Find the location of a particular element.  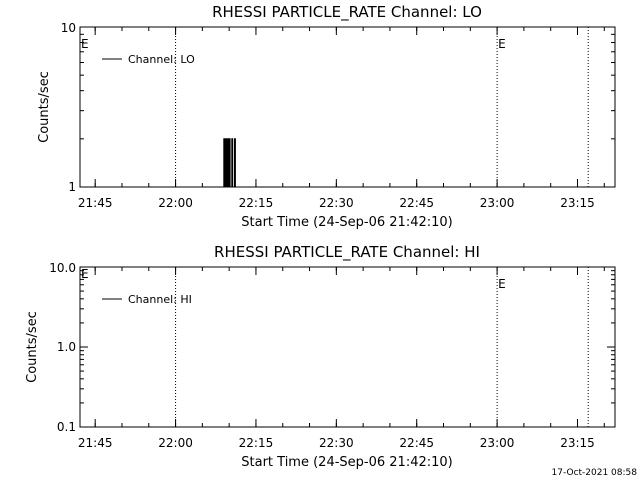

chart-hi-title: RHESSI PARTICLE_RATE Channel: HI is located at coordinates (347, 252).